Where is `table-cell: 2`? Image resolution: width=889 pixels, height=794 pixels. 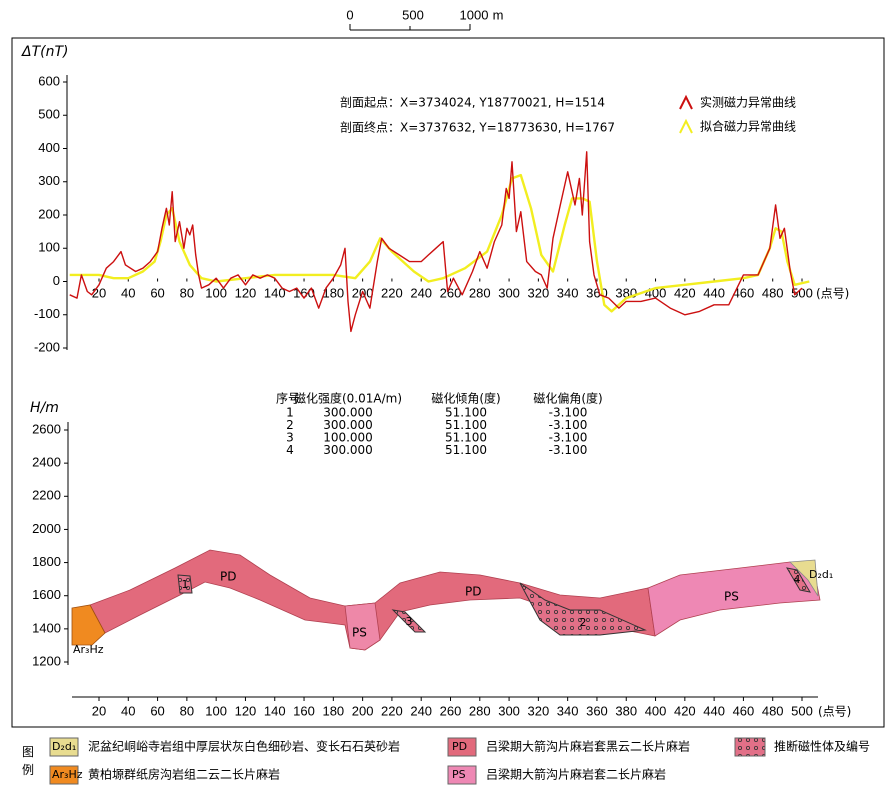
table-cell: 2 is located at coordinates (290, 425).